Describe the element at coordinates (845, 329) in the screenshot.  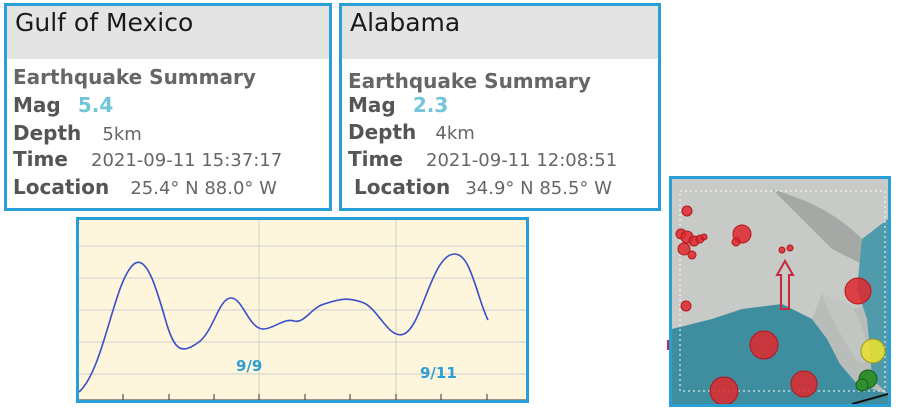
I see `florida-landmass` at that location.